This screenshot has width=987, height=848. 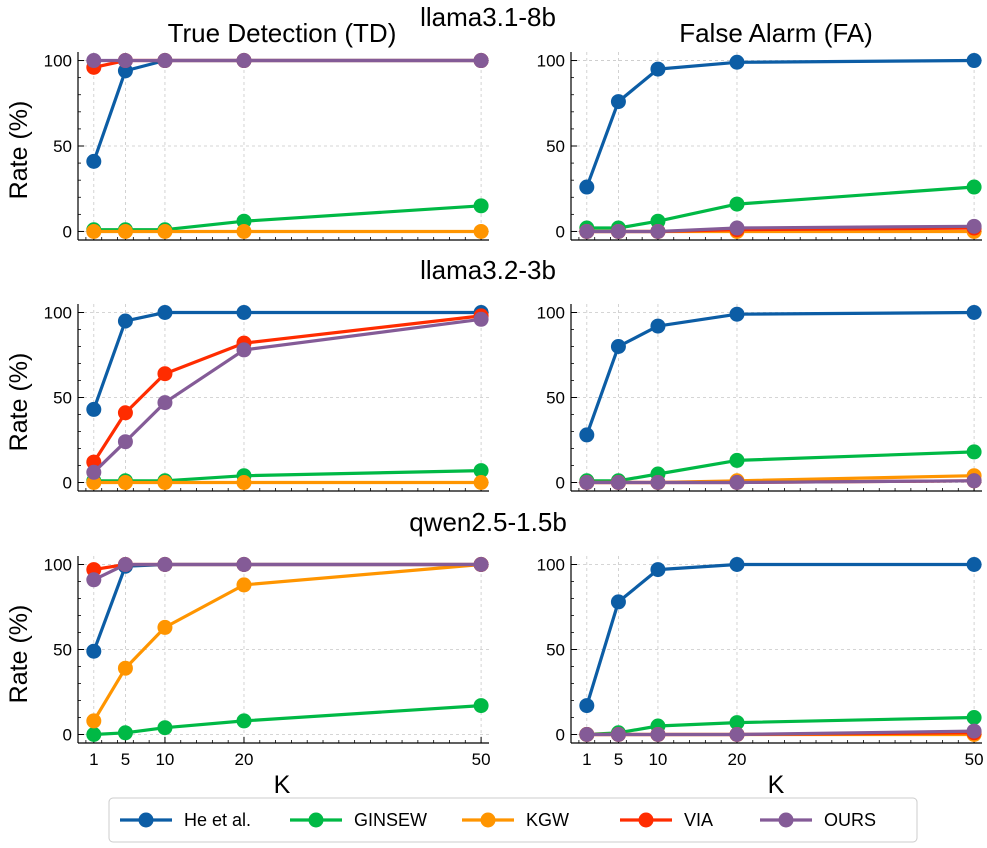 What do you see at coordinates (19, 402) in the screenshot?
I see `y-axis-label-row-2: Rate (%)` at bounding box center [19, 402].